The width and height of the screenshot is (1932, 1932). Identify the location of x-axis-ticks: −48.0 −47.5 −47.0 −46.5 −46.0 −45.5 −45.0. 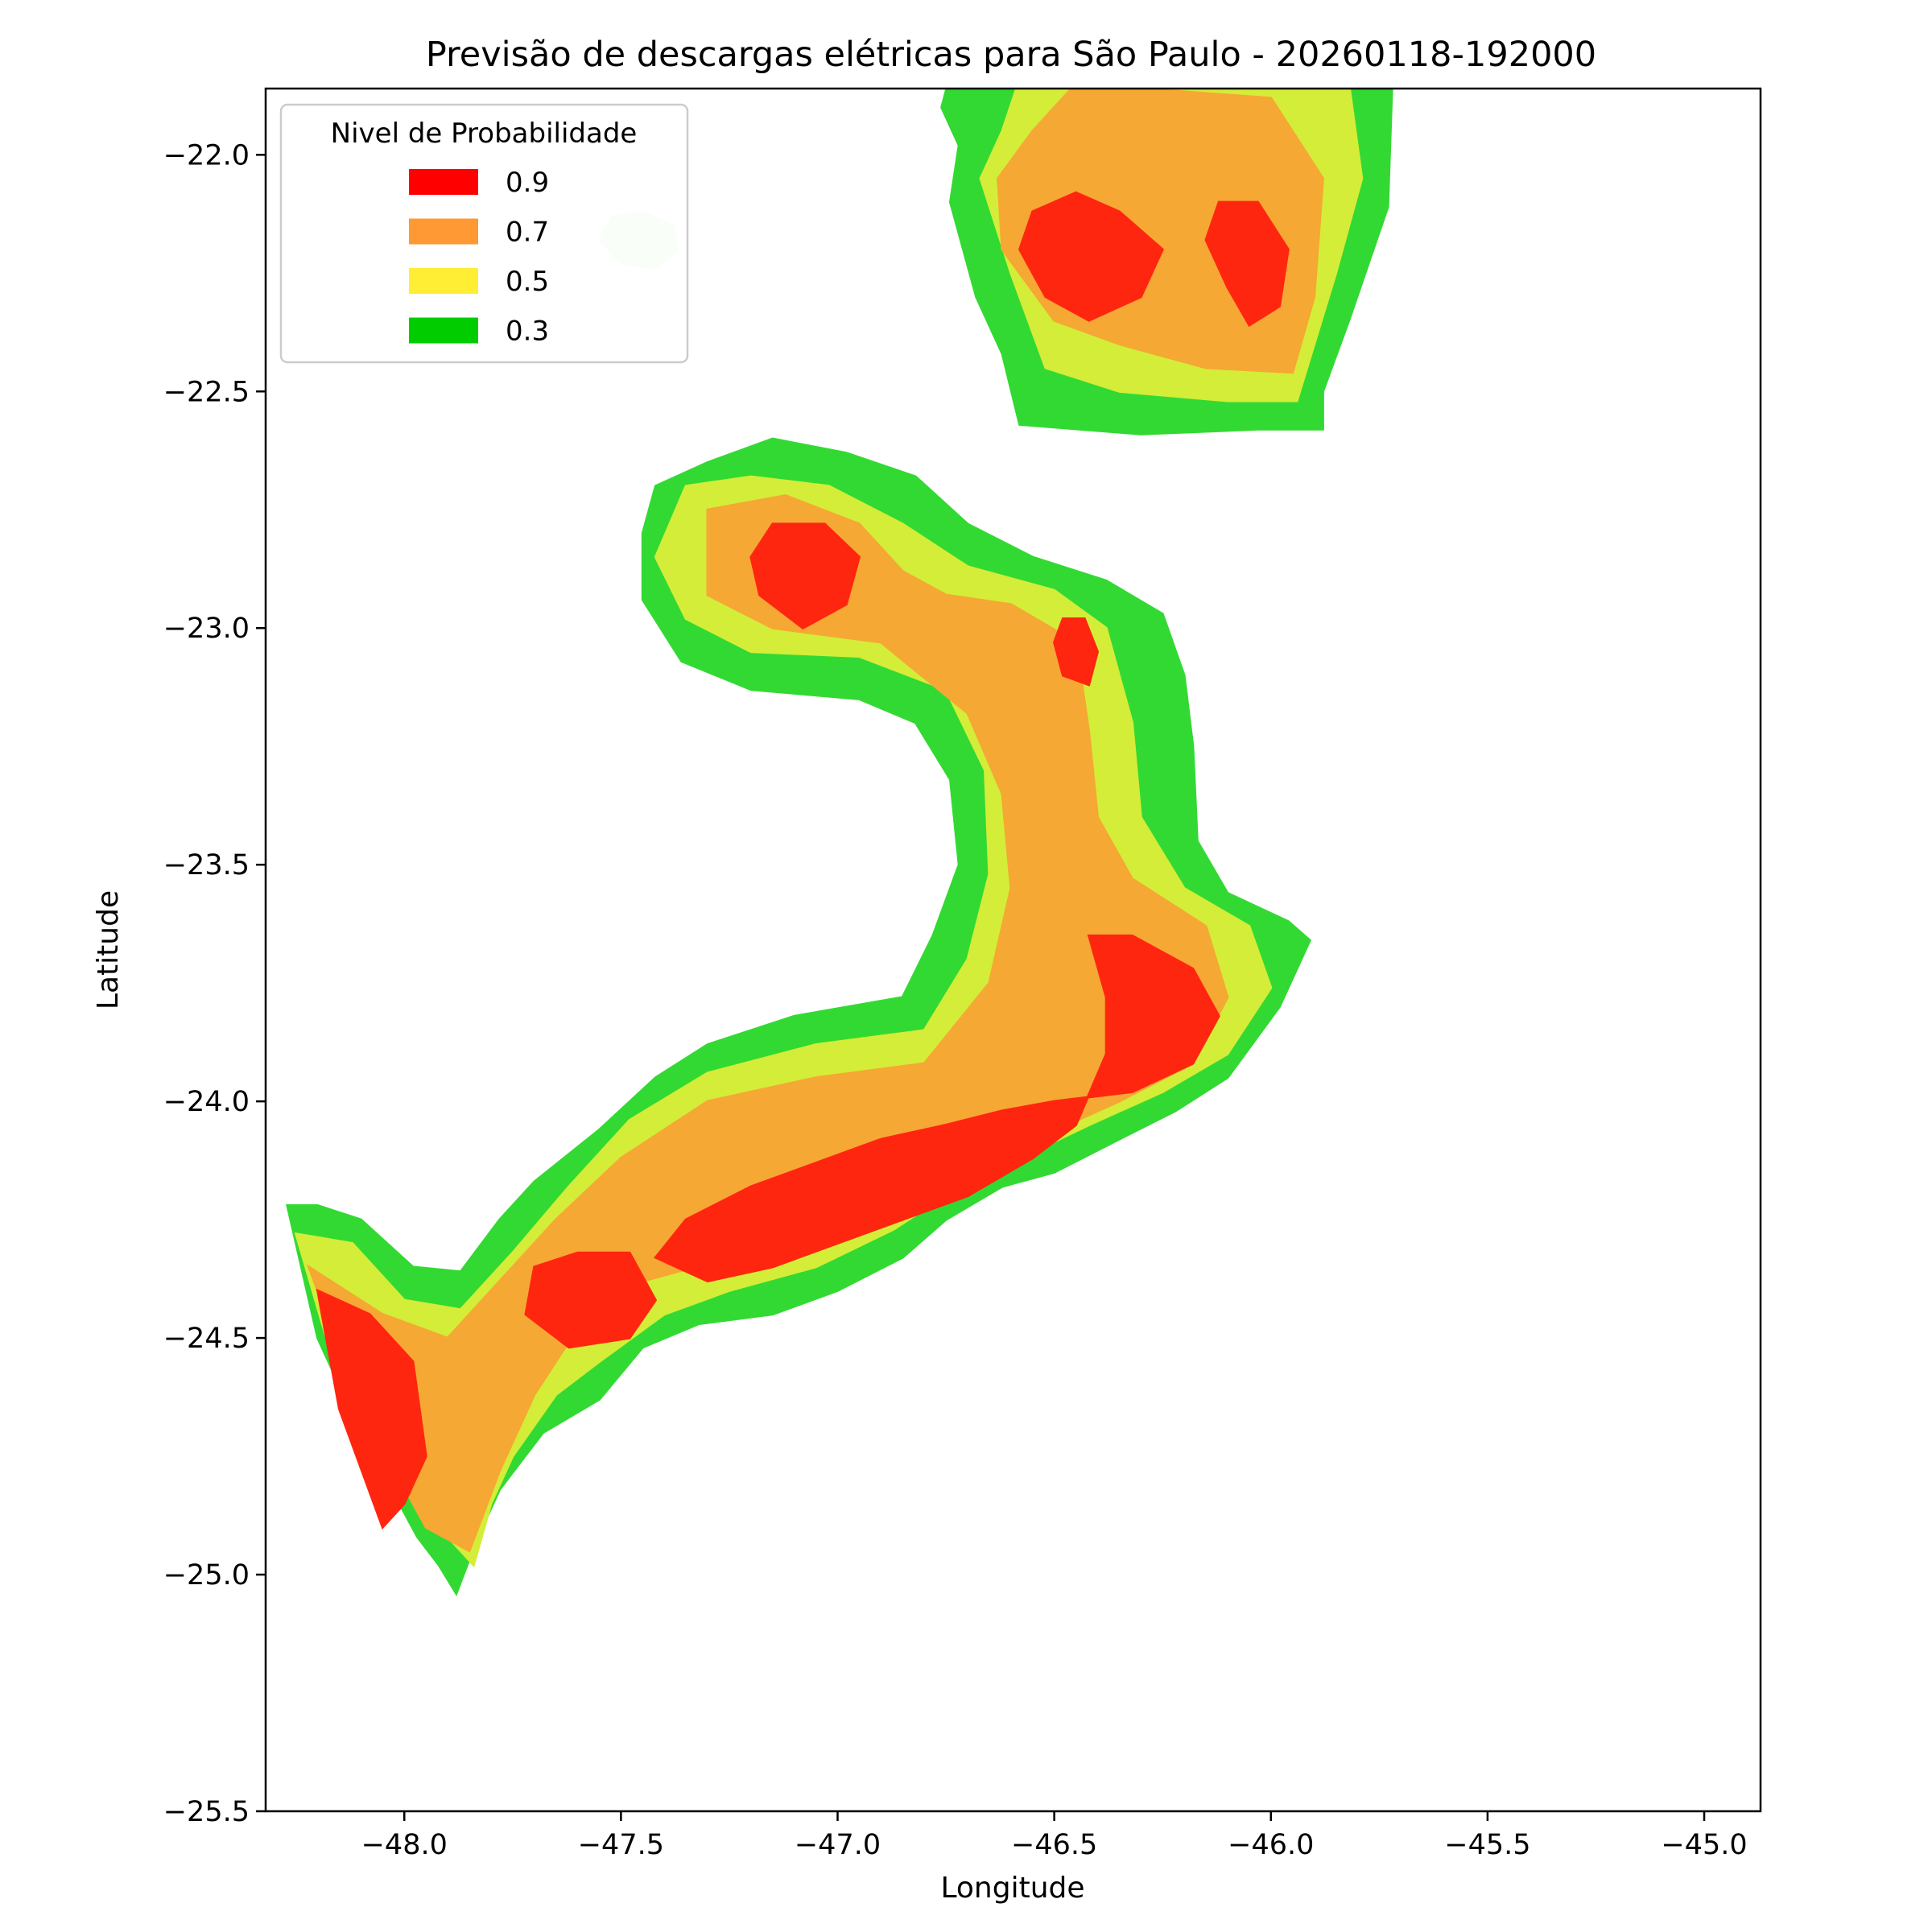
(1054, 1836).